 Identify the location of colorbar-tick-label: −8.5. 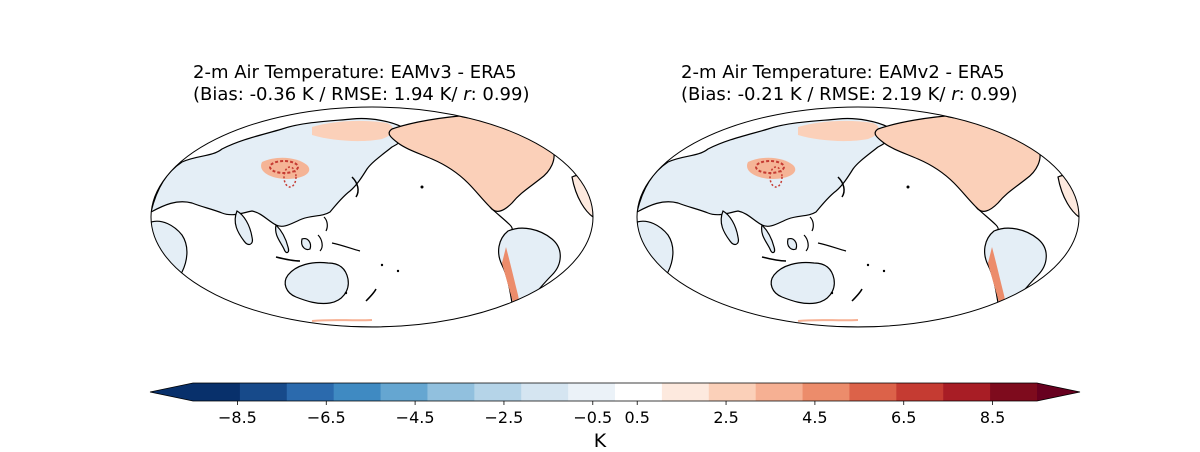
(237, 417).